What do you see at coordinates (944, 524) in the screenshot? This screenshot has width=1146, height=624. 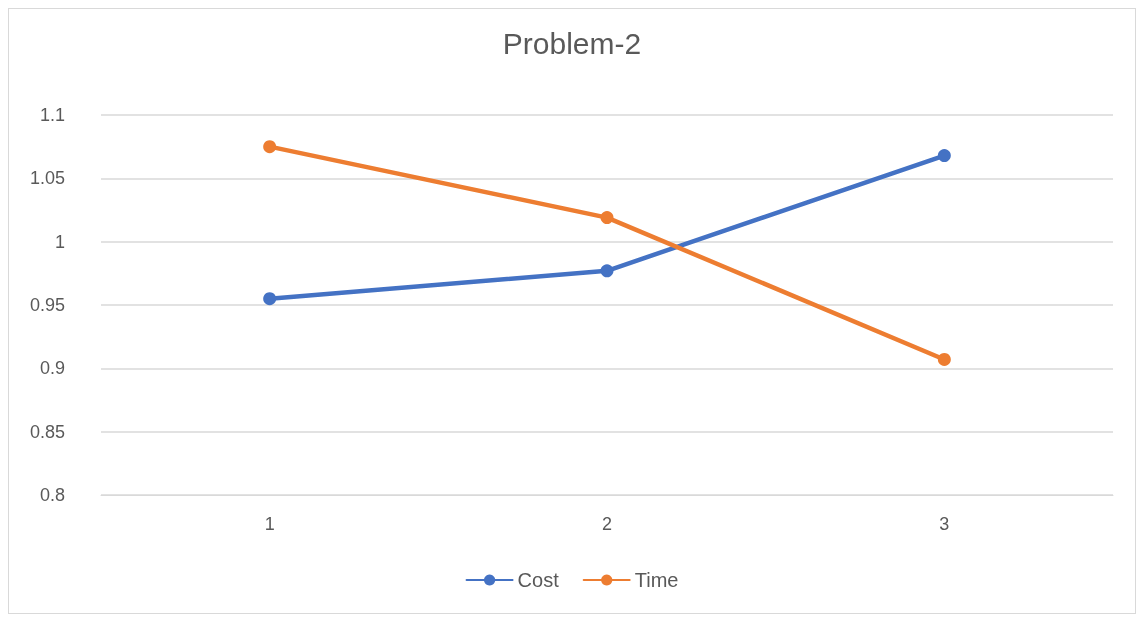 I see `x-tick-label: 3` at bounding box center [944, 524].